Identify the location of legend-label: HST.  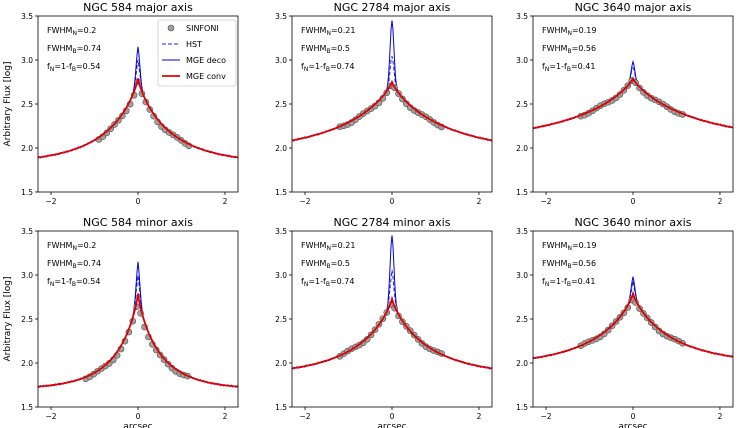
(194, 44).